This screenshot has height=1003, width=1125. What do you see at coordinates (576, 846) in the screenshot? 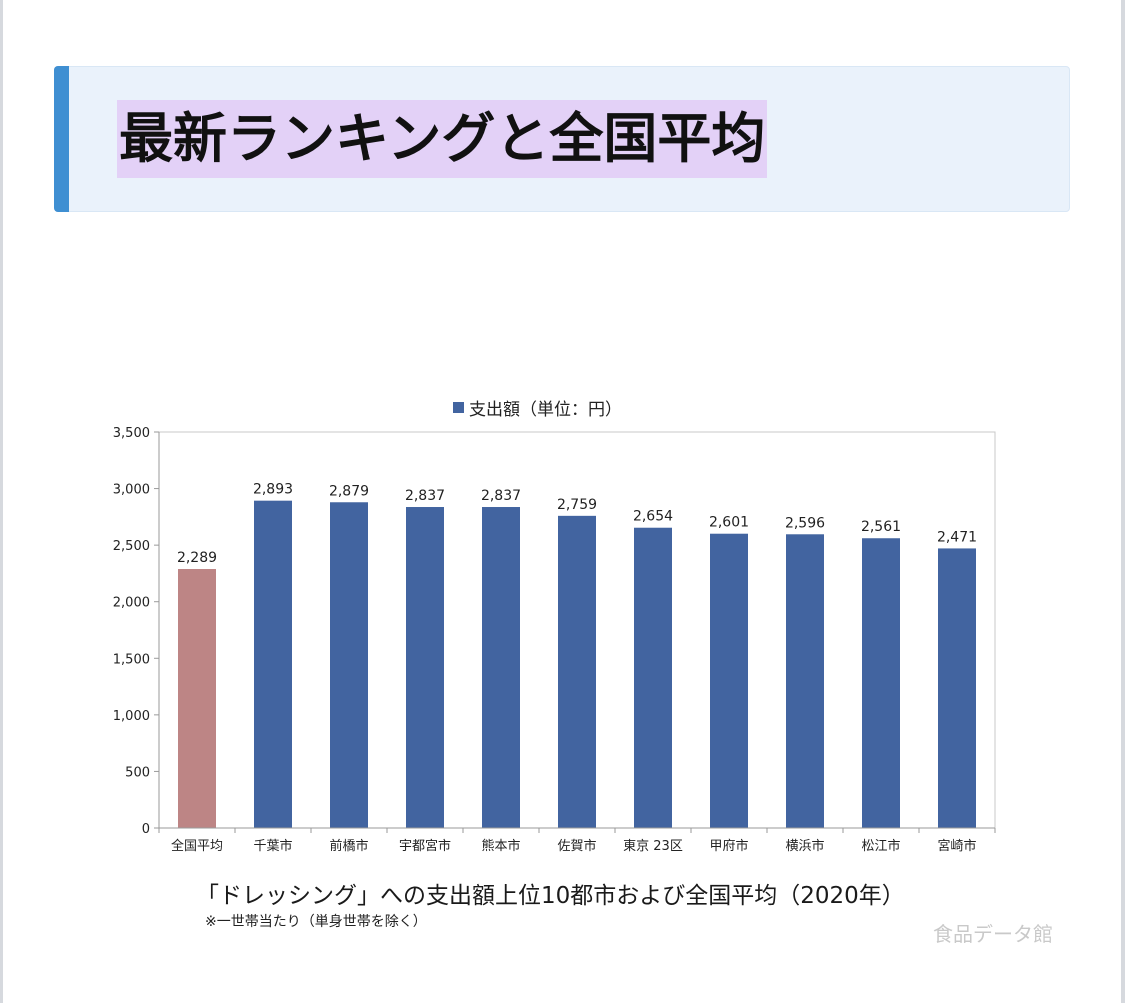
I see `x-tick-label: 佐賀市` at bounding box center [576, 846].